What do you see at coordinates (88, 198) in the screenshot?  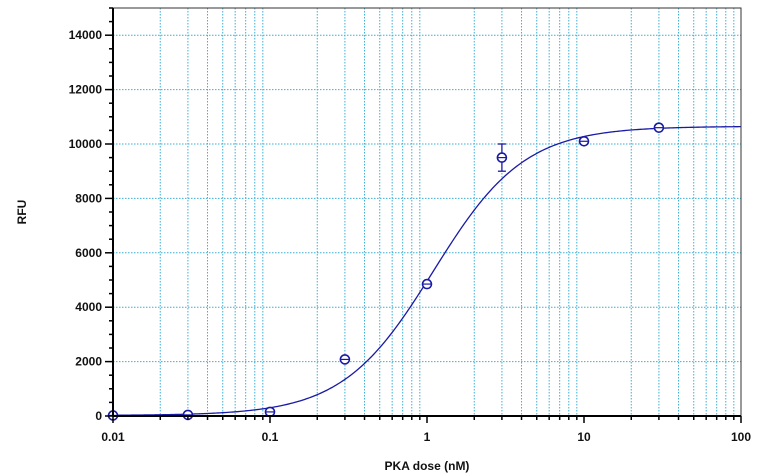 I see `y-tick-label: 8000` at bounding box center [88, 198].